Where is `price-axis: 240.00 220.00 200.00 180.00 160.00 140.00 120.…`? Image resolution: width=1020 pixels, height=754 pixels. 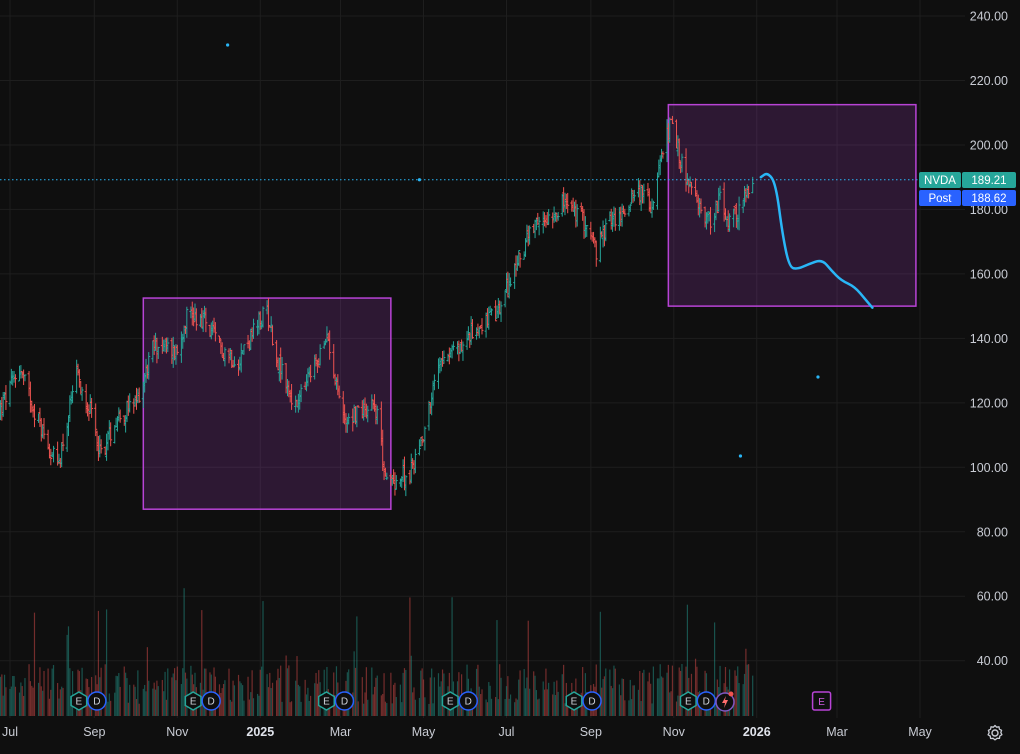
price-axis: 240.00 220.00 200.00 180.00 160.00 140.00 120.… is located at coordinates (989, 339).